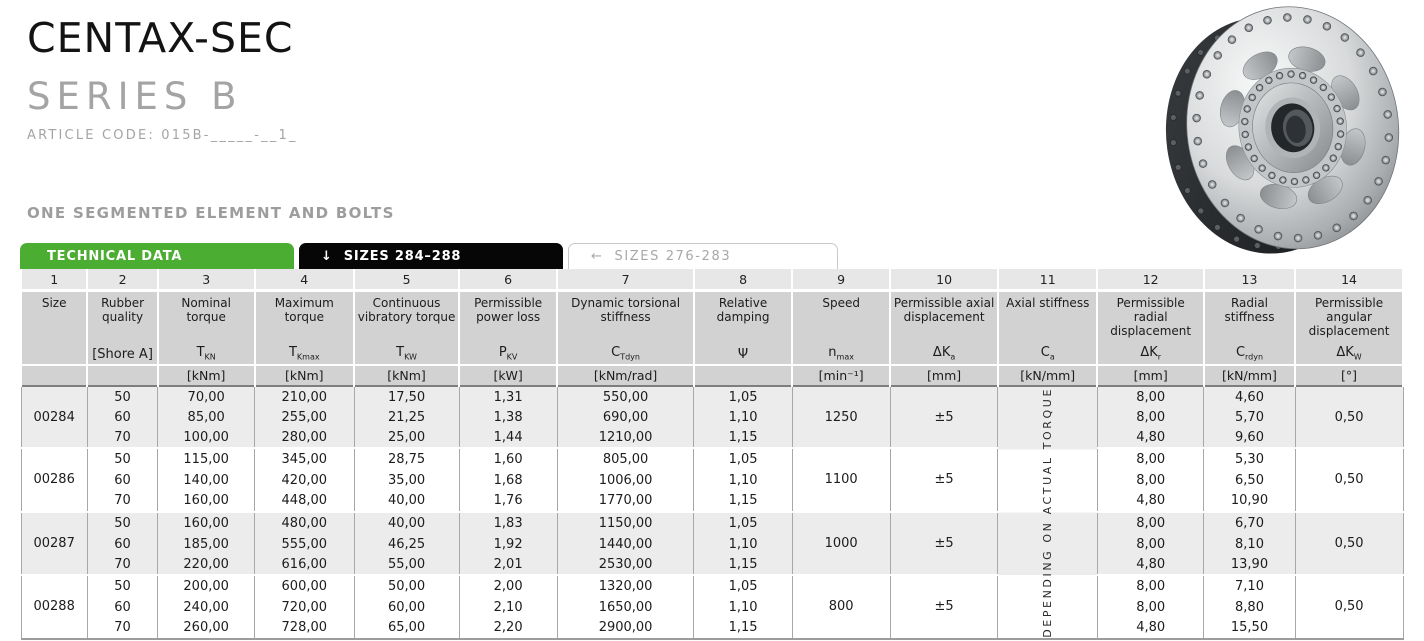 This screenshot has height=641, width=1424. Describe the element at coordinates (406, 396) in the screenshot. I see `cell-vibratory-torque: 17,50` at that location.